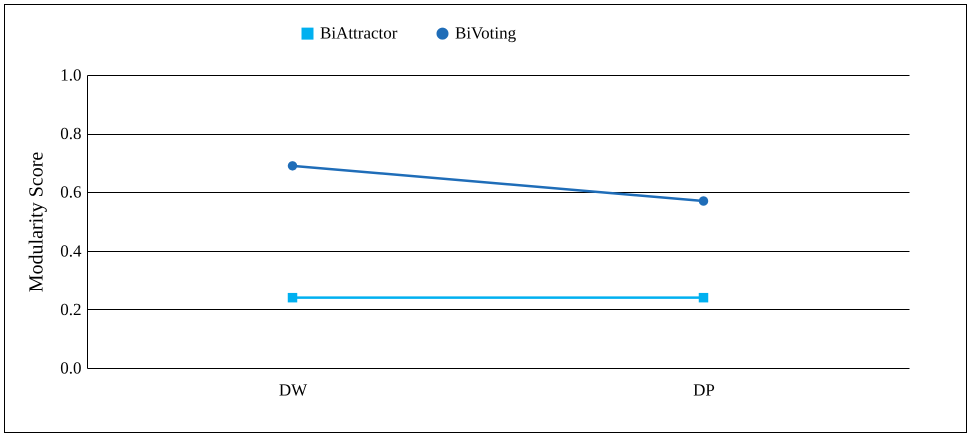 This screenshot has height=439, width=973. What do you see at coordinates (71, 192) in the screenshot?
I see `y-tick-label: 0.6` at bounding box center [71, 192].